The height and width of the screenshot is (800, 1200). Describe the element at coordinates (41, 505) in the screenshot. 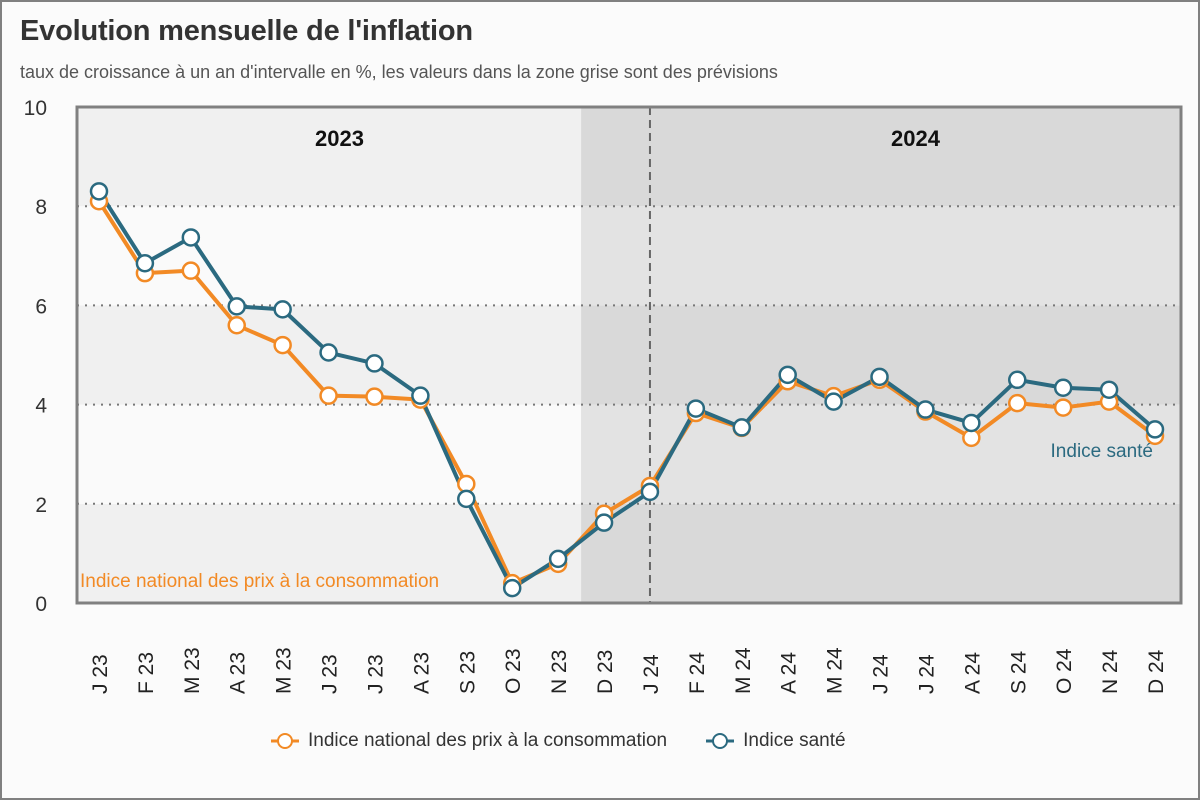

I see `y-tick-label: 2` at that location.